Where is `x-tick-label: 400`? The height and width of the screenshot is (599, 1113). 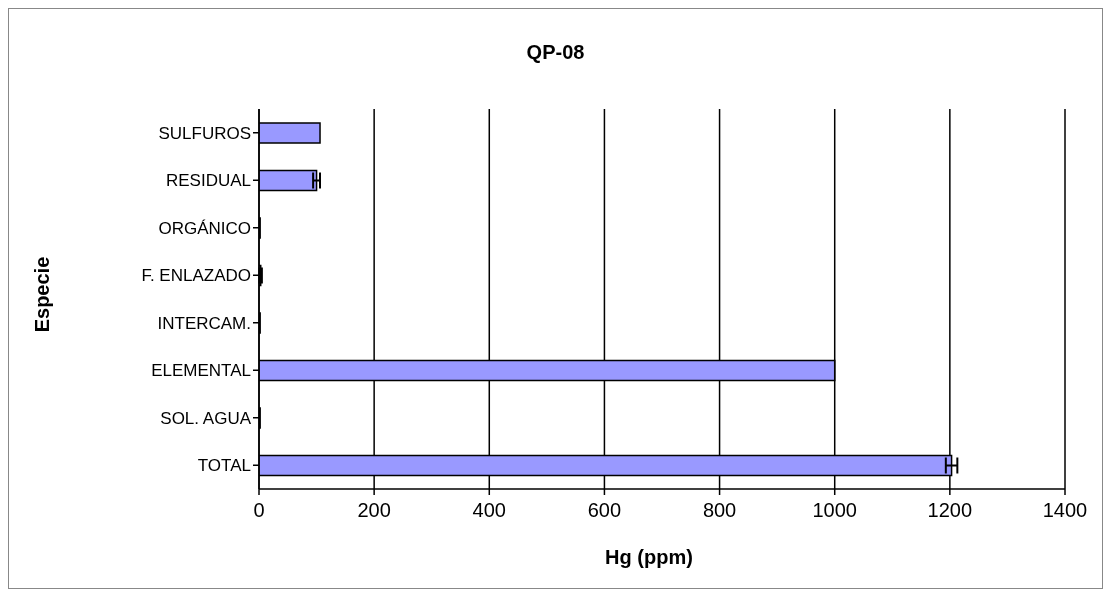 x-tick-label: 400 is located at coordinates (489, 510).